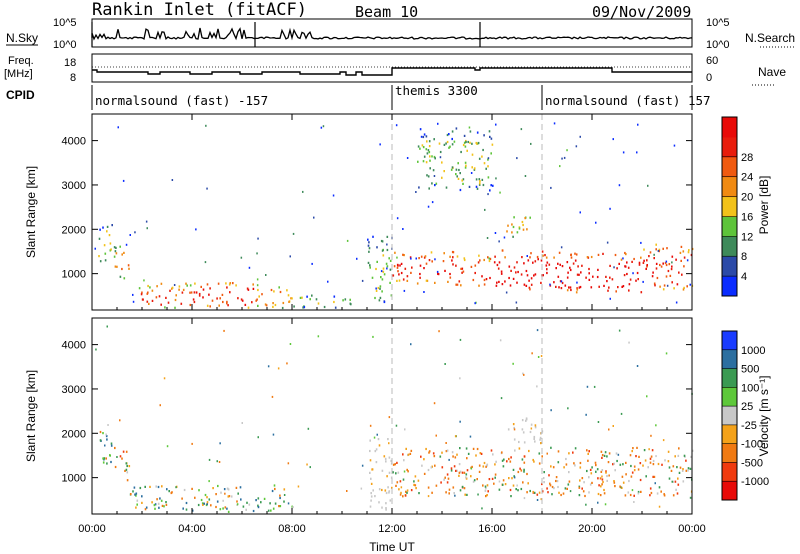  What do you see at coordinates (749, 426) in the screenshot?
I see `colorbar-tick-label: -25` at bounding box center [749, 426].